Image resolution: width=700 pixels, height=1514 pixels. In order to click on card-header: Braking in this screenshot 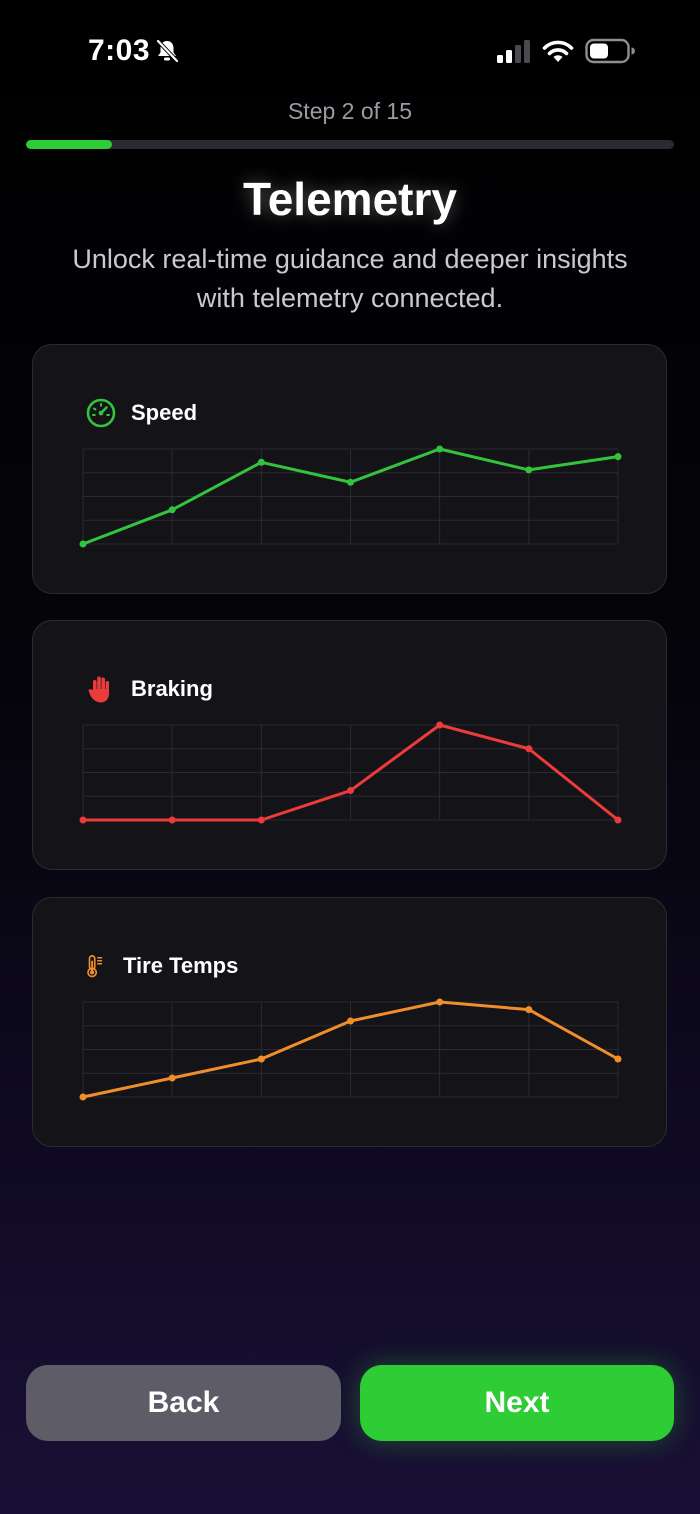, I will do `click(149, 689)`.